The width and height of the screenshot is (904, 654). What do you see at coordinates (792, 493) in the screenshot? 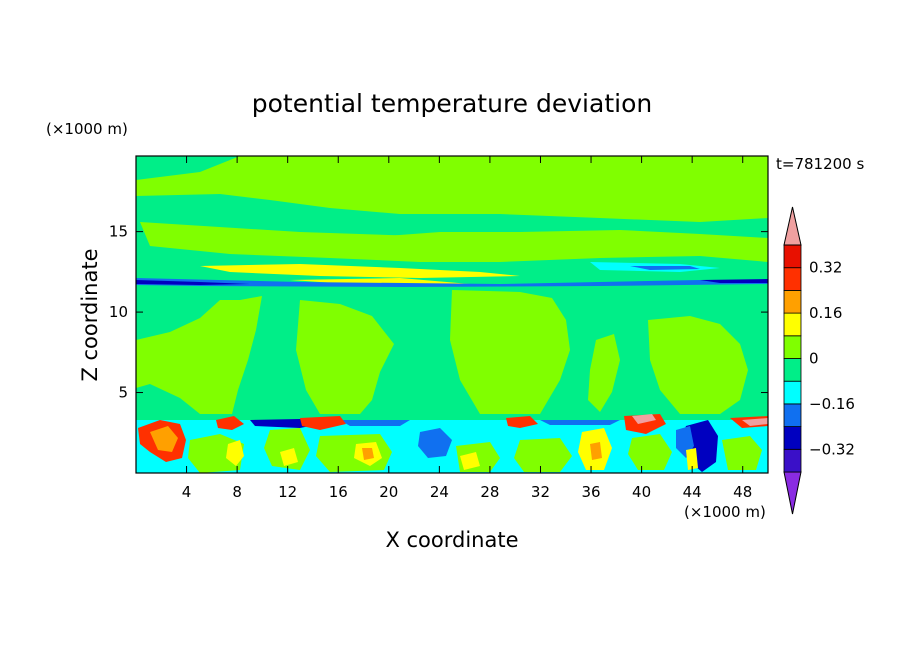
I see `colorbar-min-triangle` at bounding box center [792, 493].